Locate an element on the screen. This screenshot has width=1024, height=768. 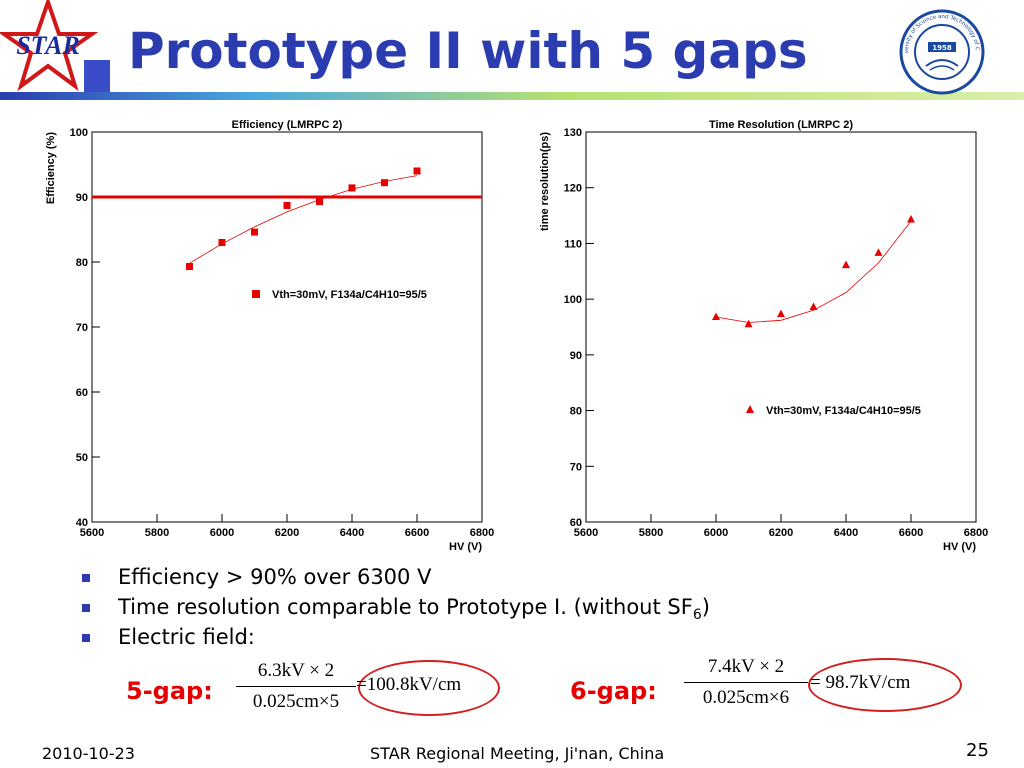
fit-curve is located at coordinates (303, 219).